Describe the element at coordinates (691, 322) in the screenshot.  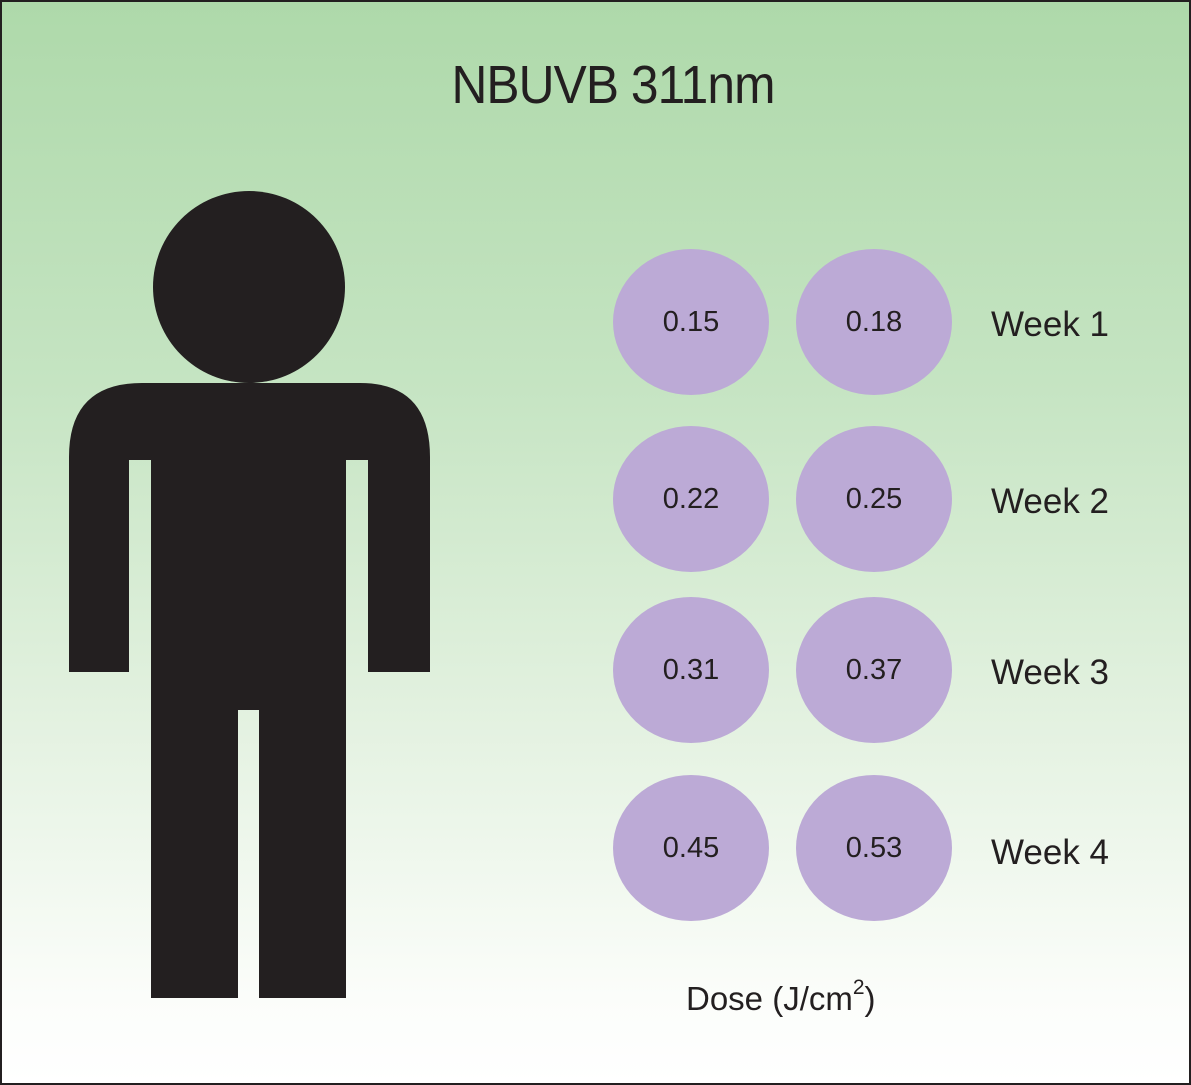
I see `dose-circle-week1-a: 0.15` at that location.